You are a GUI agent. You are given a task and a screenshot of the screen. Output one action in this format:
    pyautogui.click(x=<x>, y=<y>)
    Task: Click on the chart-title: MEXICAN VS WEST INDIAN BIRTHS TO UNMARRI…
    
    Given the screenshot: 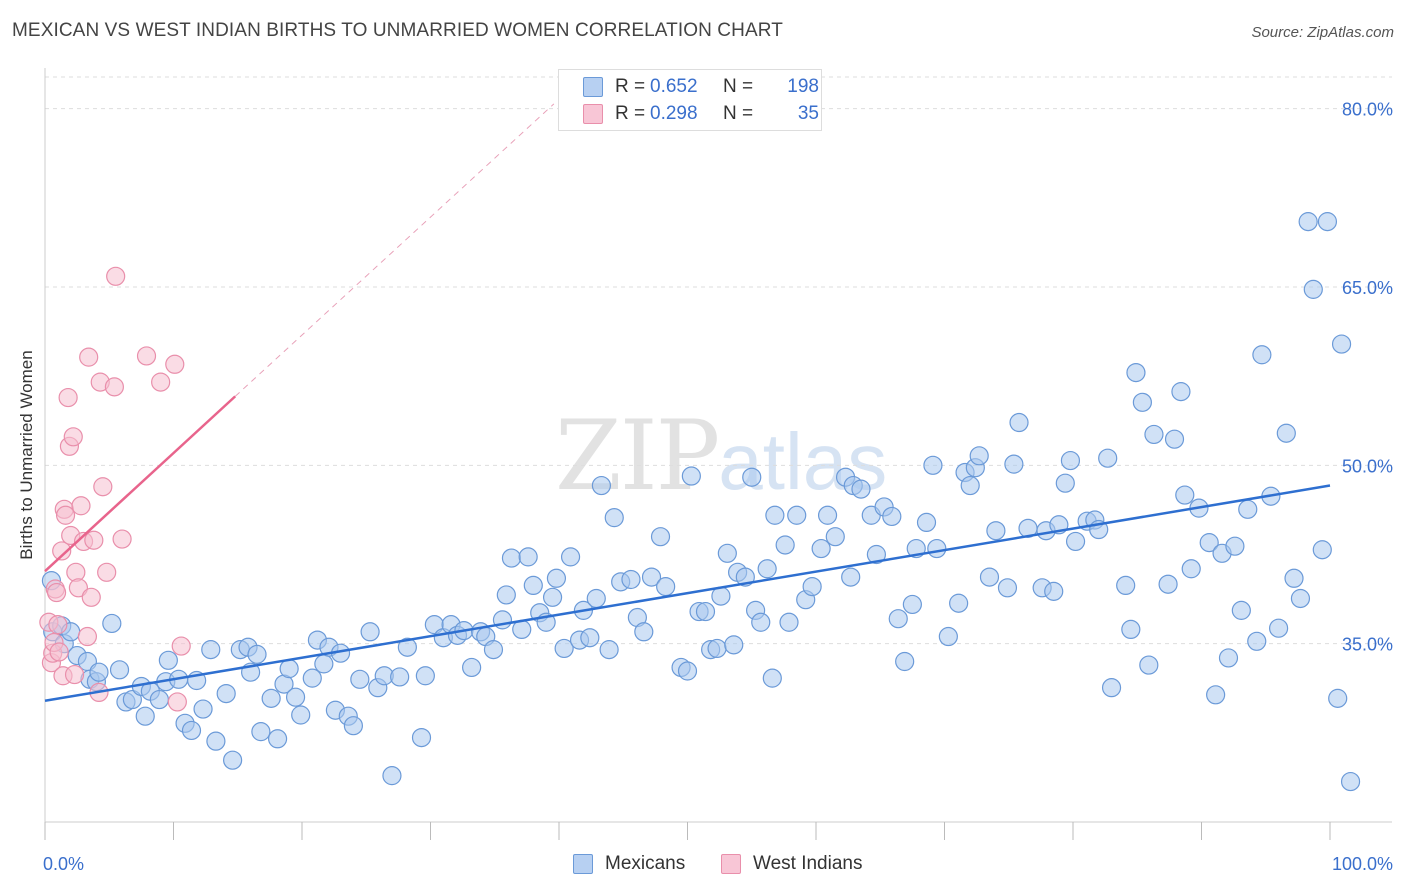 What is the action you would take?
    pyautogui.click(x=397, y=30)
    